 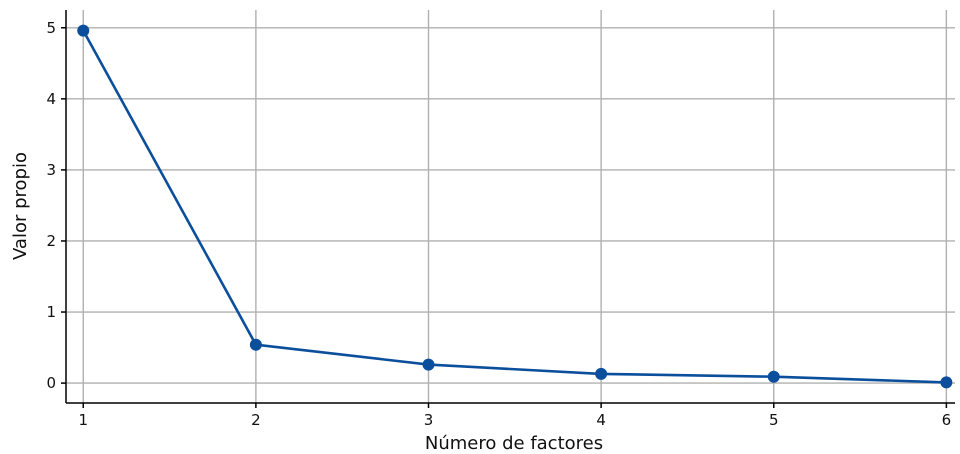 What do you see at coordinates (429, 420) in the screenshot?
I see `x-tick-label: 3` at bounding box center [429, 420].